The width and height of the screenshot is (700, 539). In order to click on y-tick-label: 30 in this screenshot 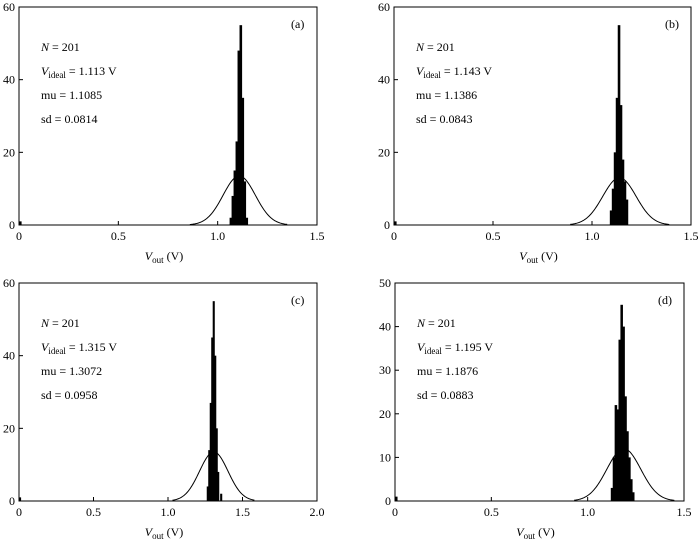, I will do `click(385, 370)`.